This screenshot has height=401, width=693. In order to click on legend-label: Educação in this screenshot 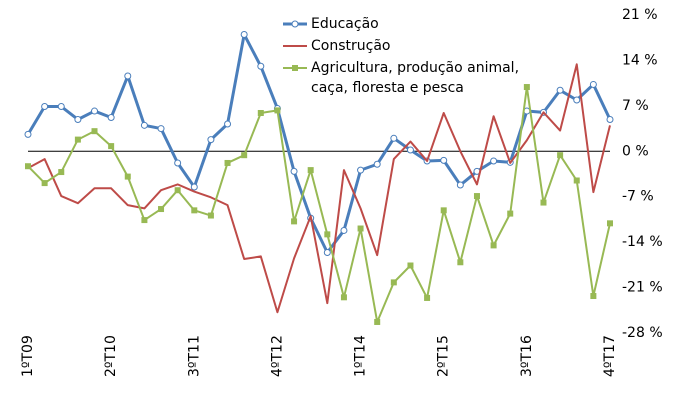, I will do `click(345, 24)`.